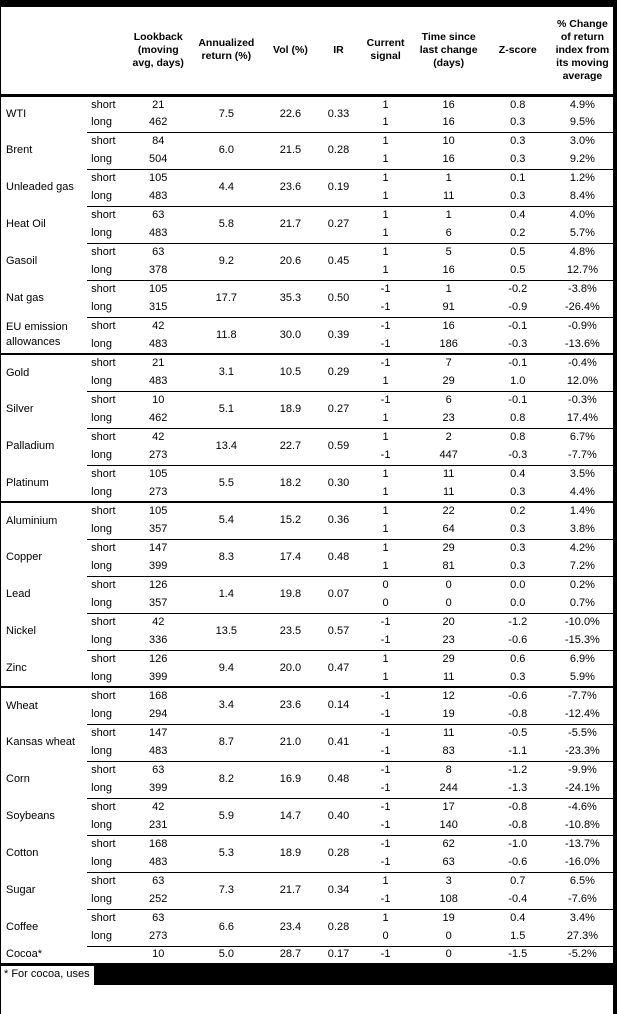 The width and height of the screenshot is (617, 1014). What do you see at coordinates (518, 936) in the screenshot?
I see `z-score-value: 1.5` at bounding box center [518, 936].